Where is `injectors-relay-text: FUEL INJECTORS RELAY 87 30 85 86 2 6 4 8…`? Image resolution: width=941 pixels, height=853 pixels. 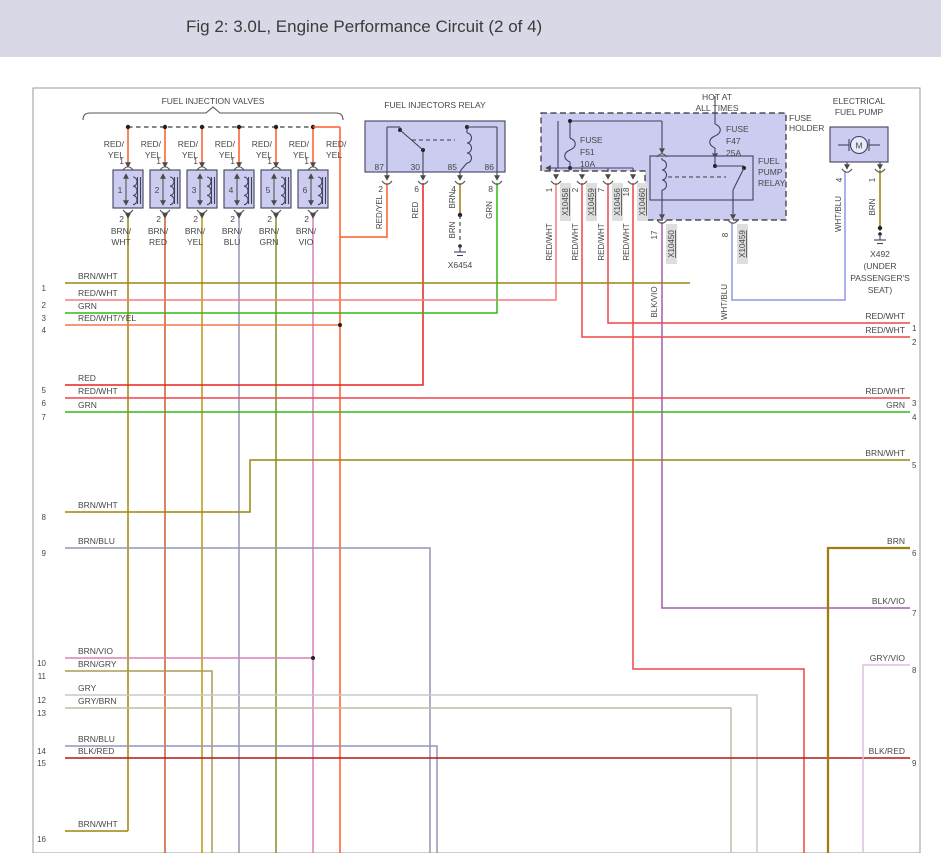 injectors-relay-text: FUEL INJECTORS RELAY 87 30 85 86 2 6 4 8… is located at coordinates (435, 185).